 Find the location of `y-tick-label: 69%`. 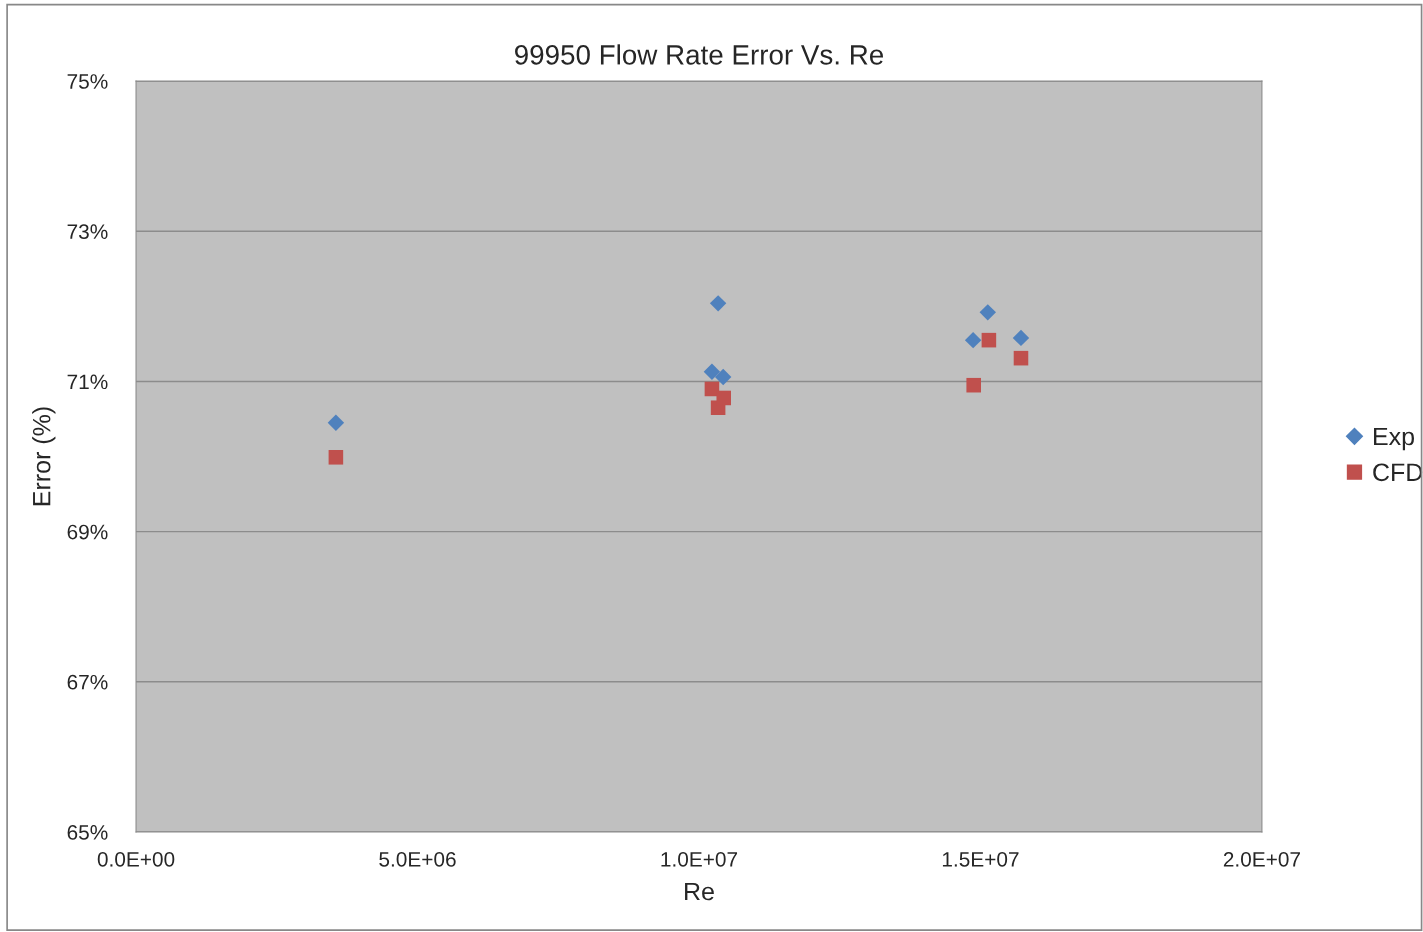

y-tick-label: 69% is located at coordinates (87, 532).